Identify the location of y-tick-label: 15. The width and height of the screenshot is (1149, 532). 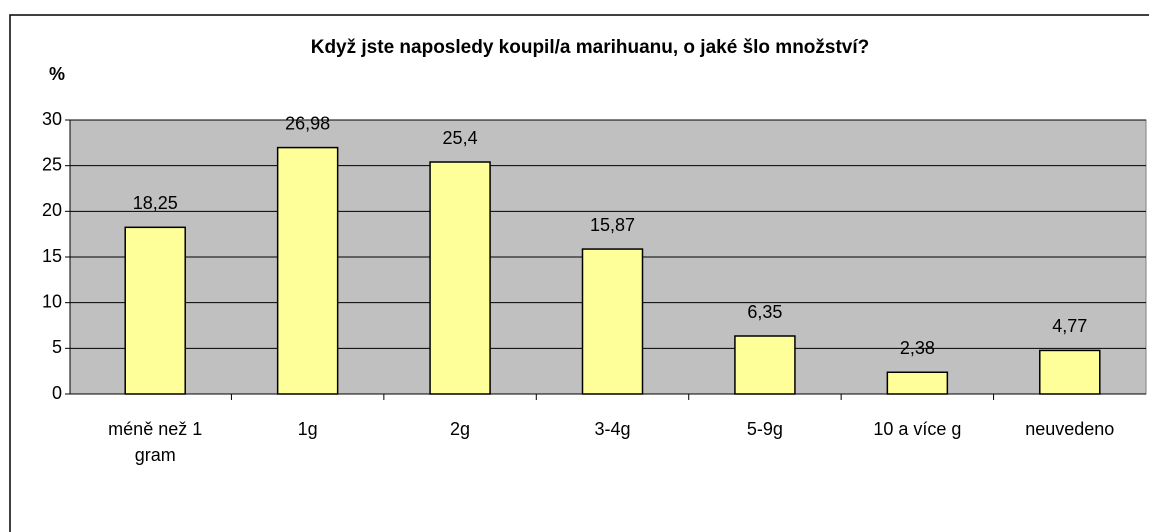
(52, 256).